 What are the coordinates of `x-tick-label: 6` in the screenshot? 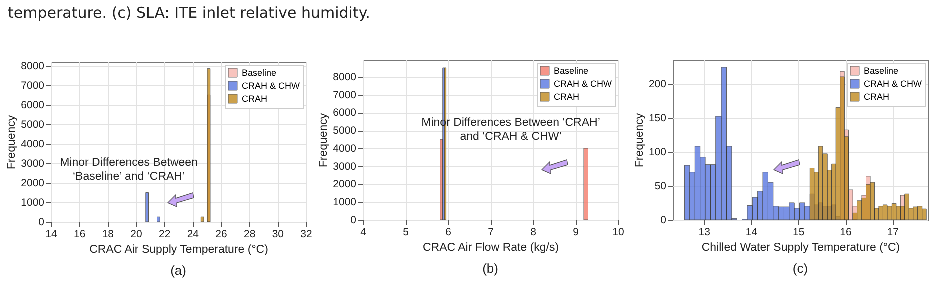 It's located at (449, 232).